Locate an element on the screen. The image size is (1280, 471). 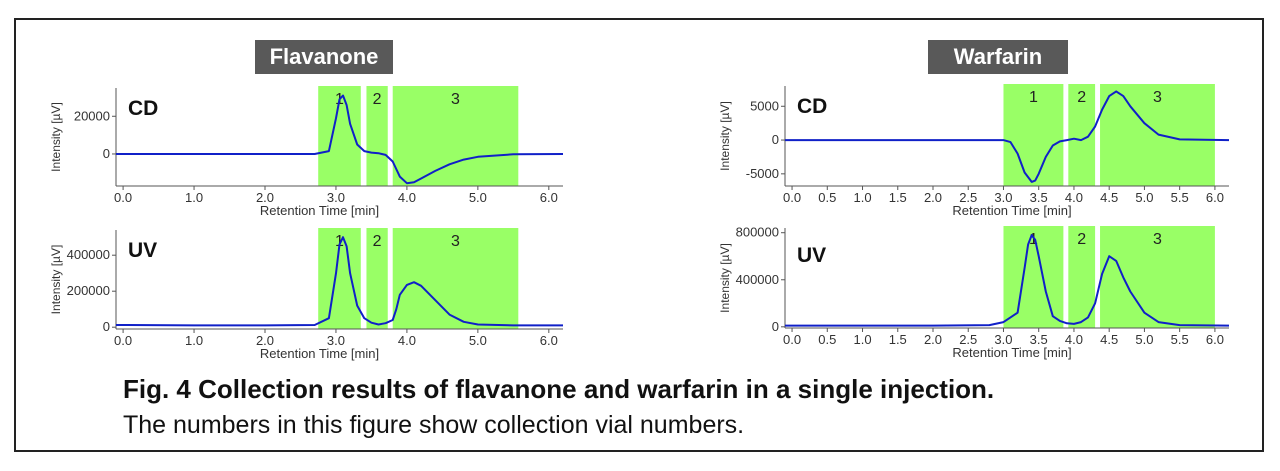
y-tick-label: 800000 is located at coordinates (757, 232).